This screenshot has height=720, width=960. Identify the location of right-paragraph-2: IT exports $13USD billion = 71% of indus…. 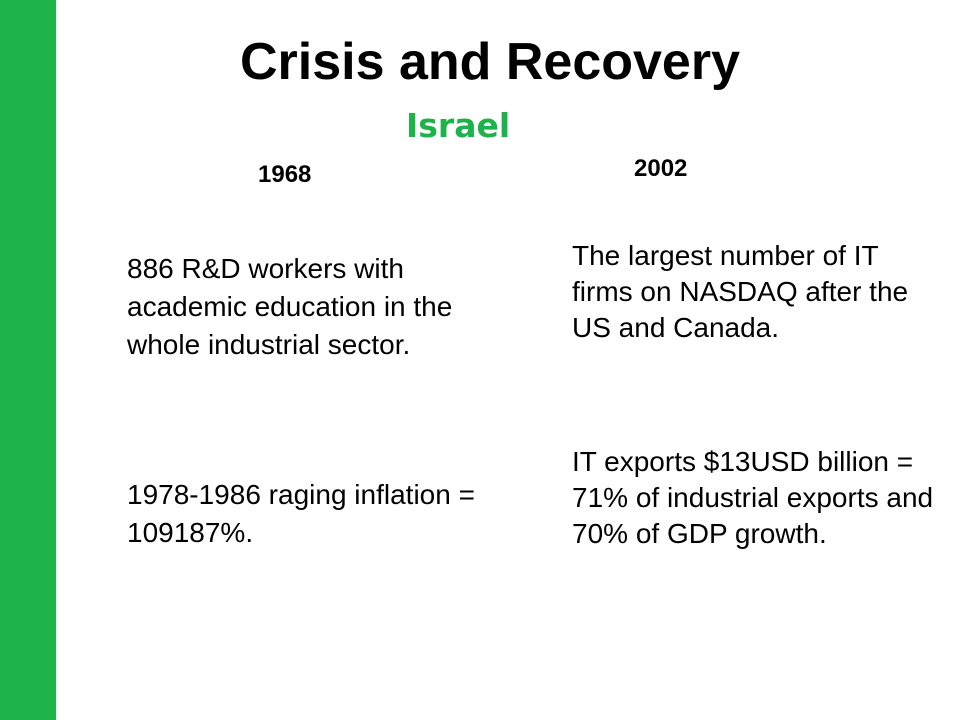
(753, 497).